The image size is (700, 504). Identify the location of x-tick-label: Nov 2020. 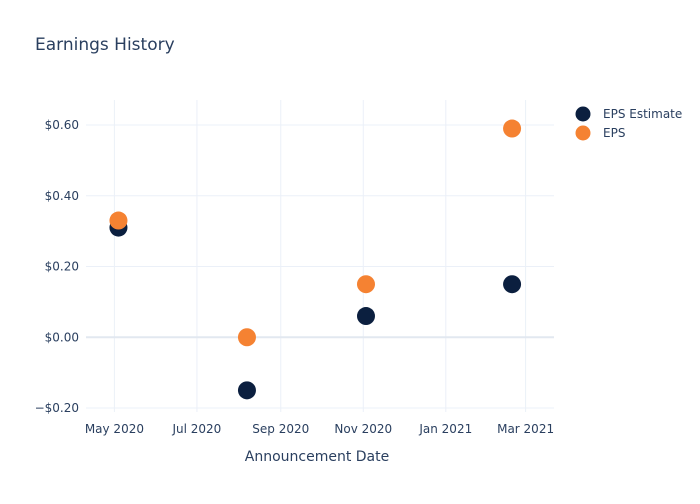
(363, 429).